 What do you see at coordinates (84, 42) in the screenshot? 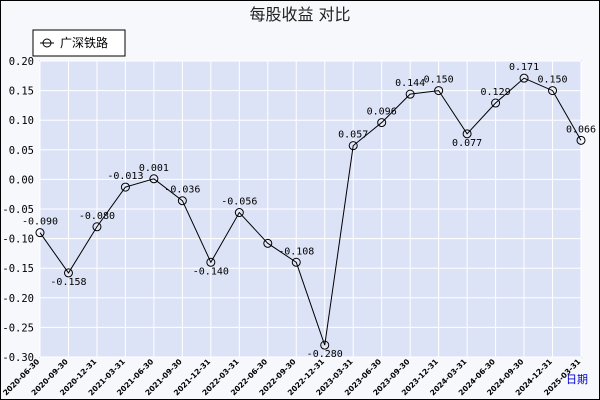
I see `legend-label: 广深铁路` at bounding box center [84, 42].